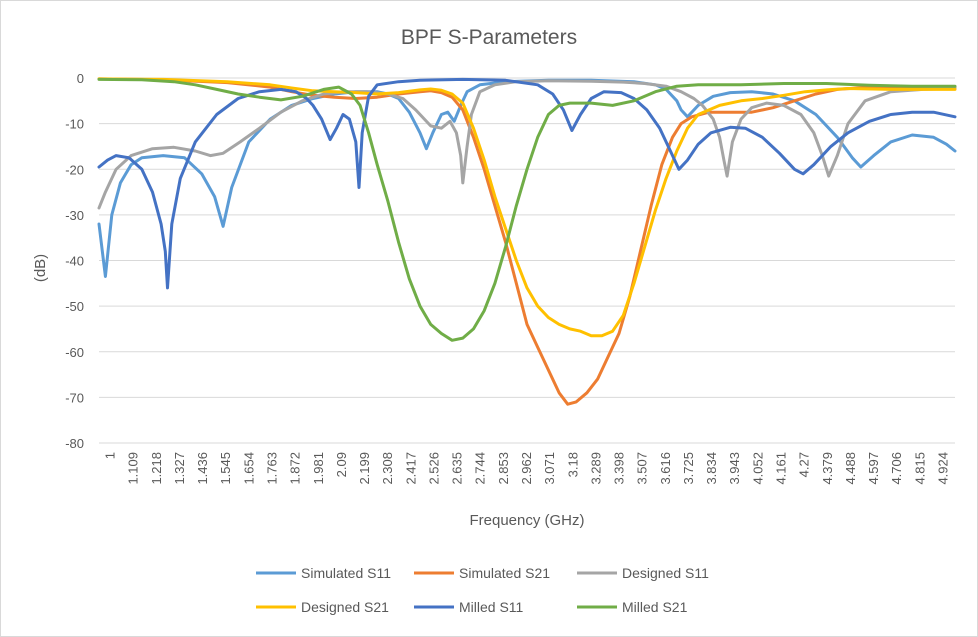 The height and width of the screenshot is (637, 978). What do you see at coordinates (110, 455) in the screenshot?
I see `x-tick-label: 1` at bounding box center [110, 455].